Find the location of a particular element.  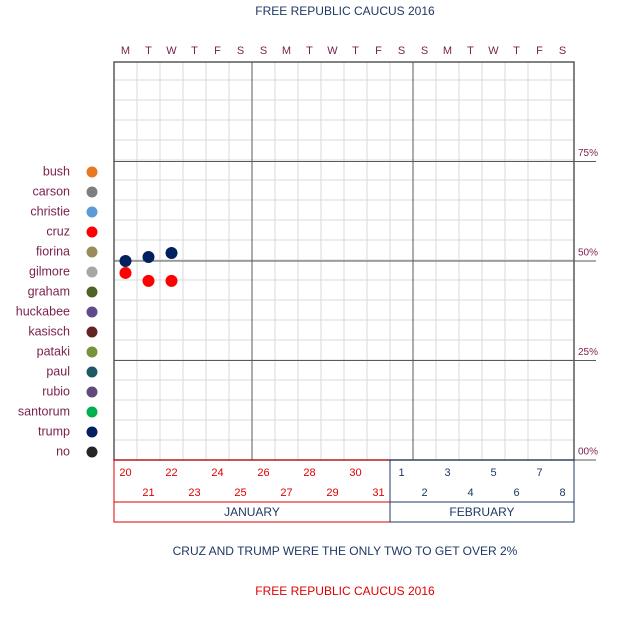

x-tick-label: 25 is located at coordinates (240, 493).